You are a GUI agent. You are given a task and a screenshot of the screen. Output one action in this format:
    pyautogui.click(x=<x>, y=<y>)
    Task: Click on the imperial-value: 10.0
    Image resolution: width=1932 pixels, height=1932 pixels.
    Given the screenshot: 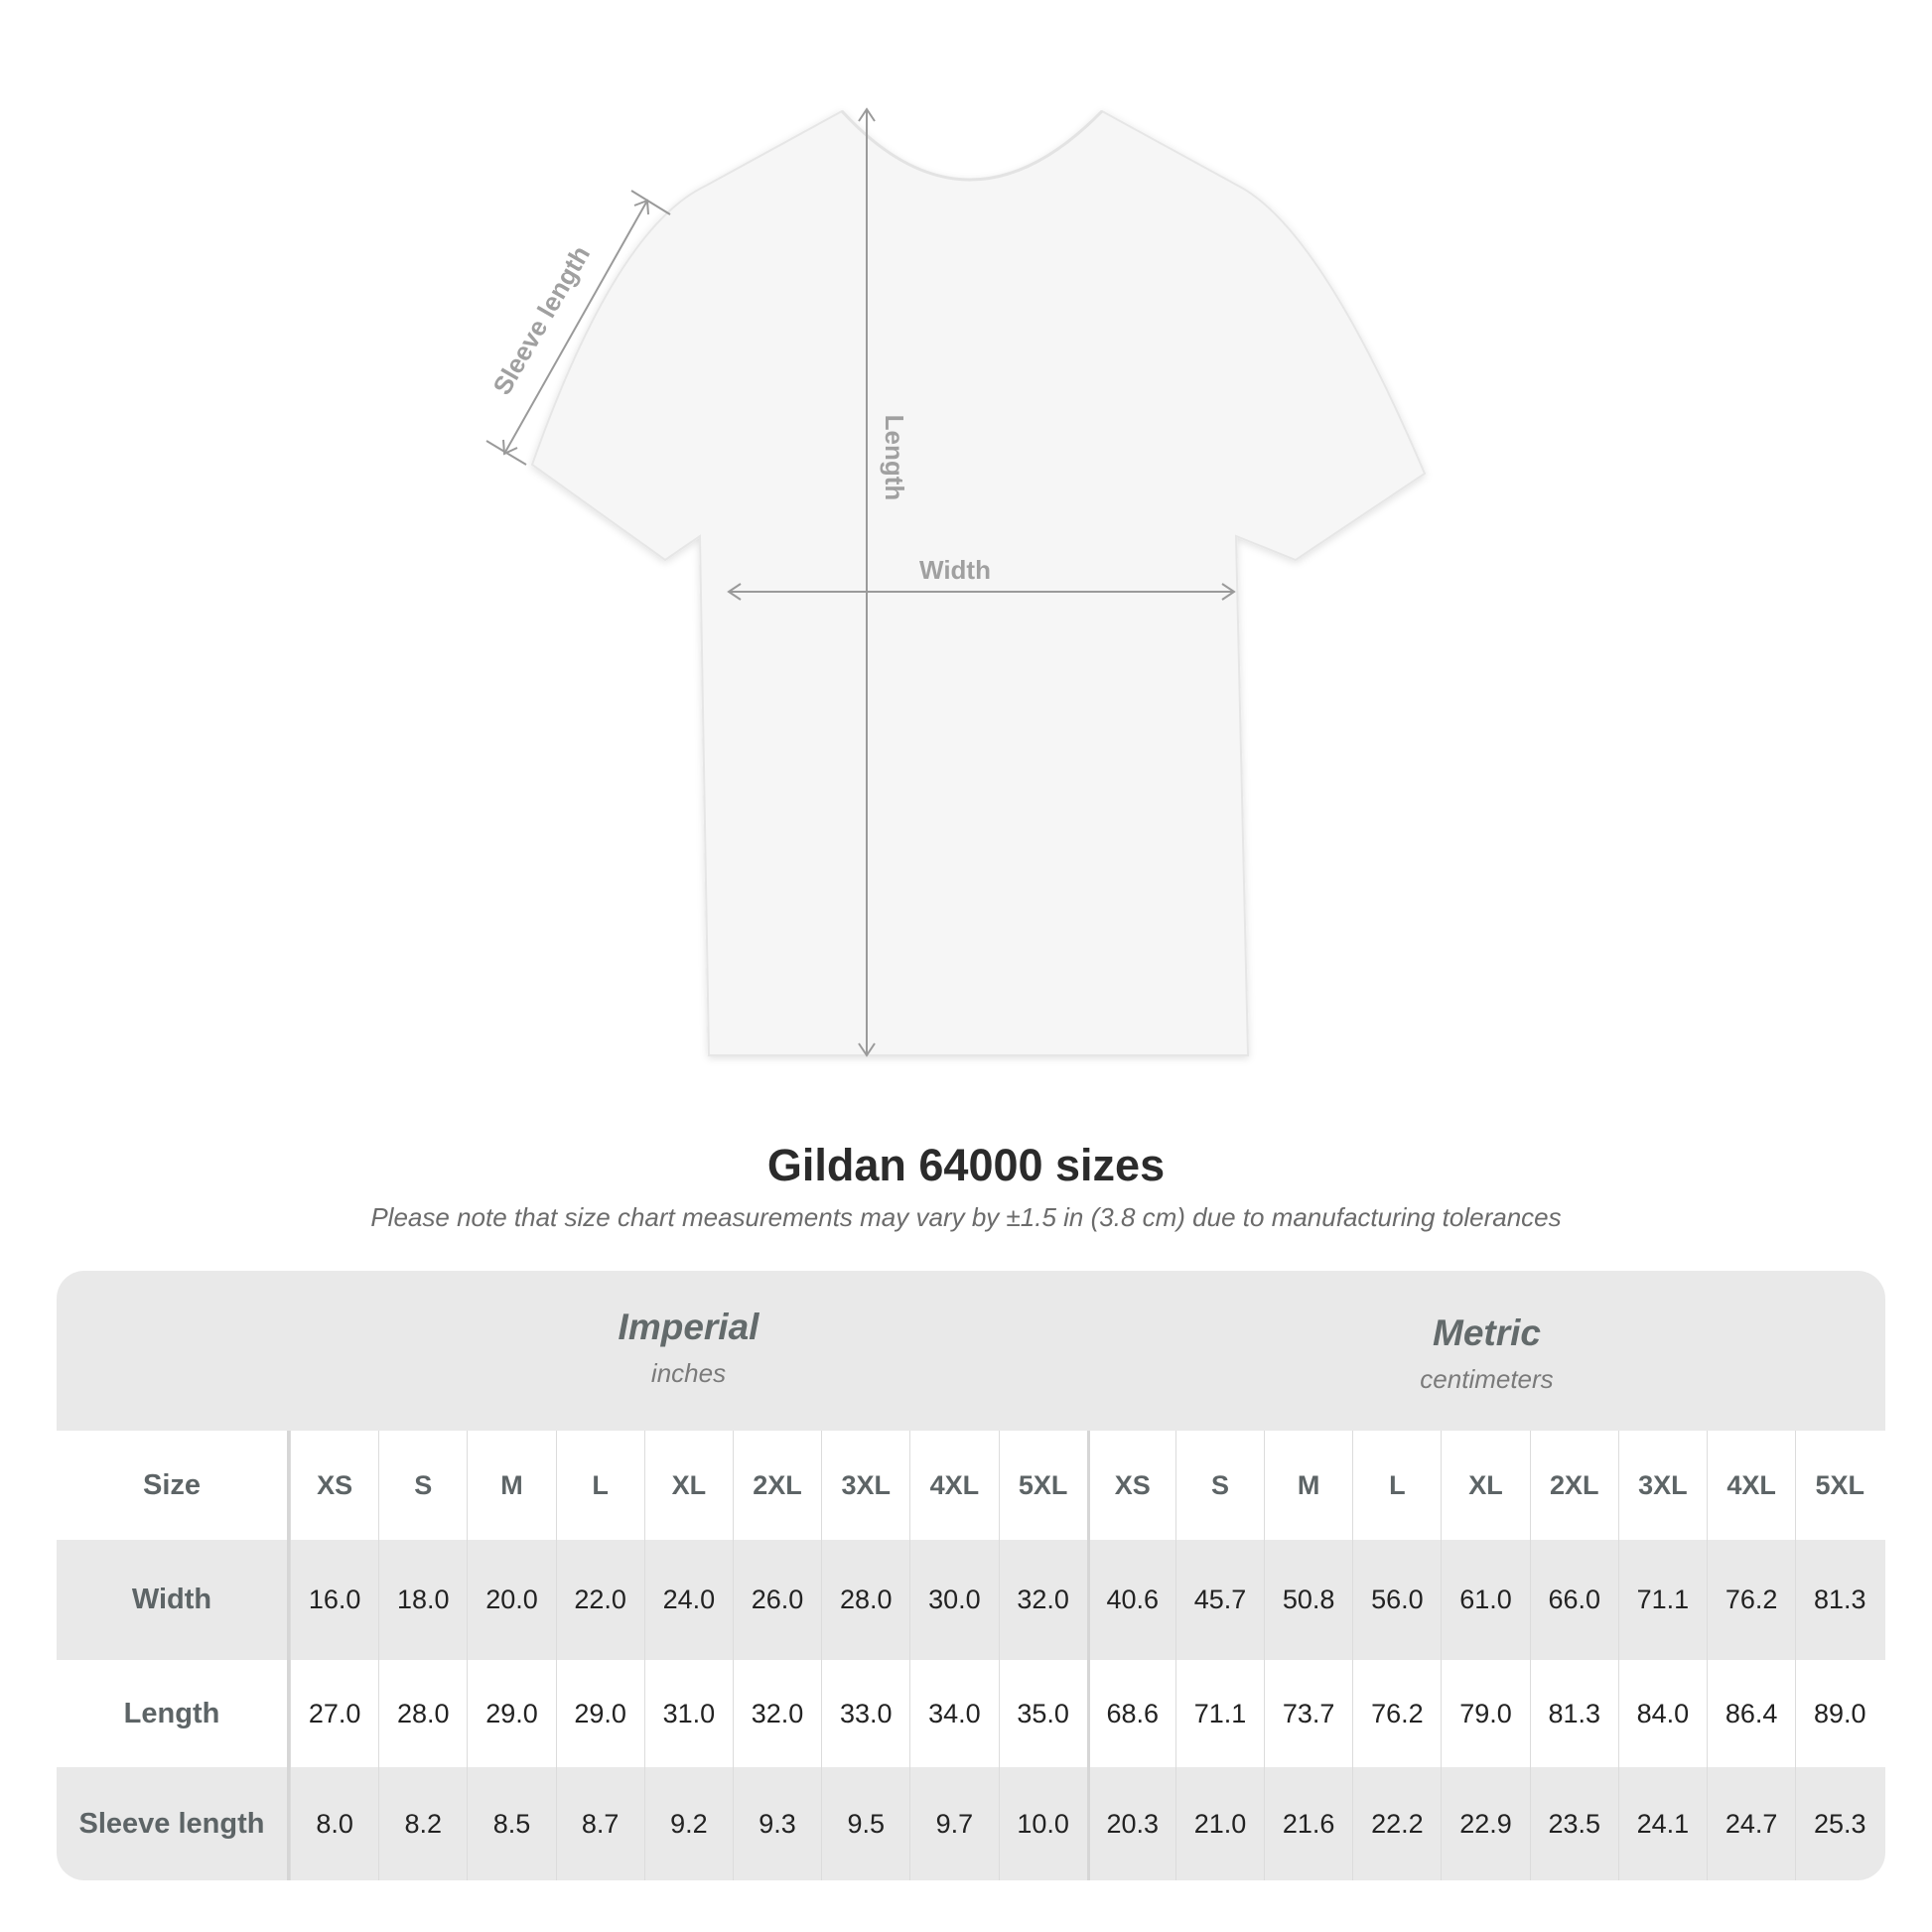 What is the action you would take?
    pyautogui.click(x=1042, y=1823)
    